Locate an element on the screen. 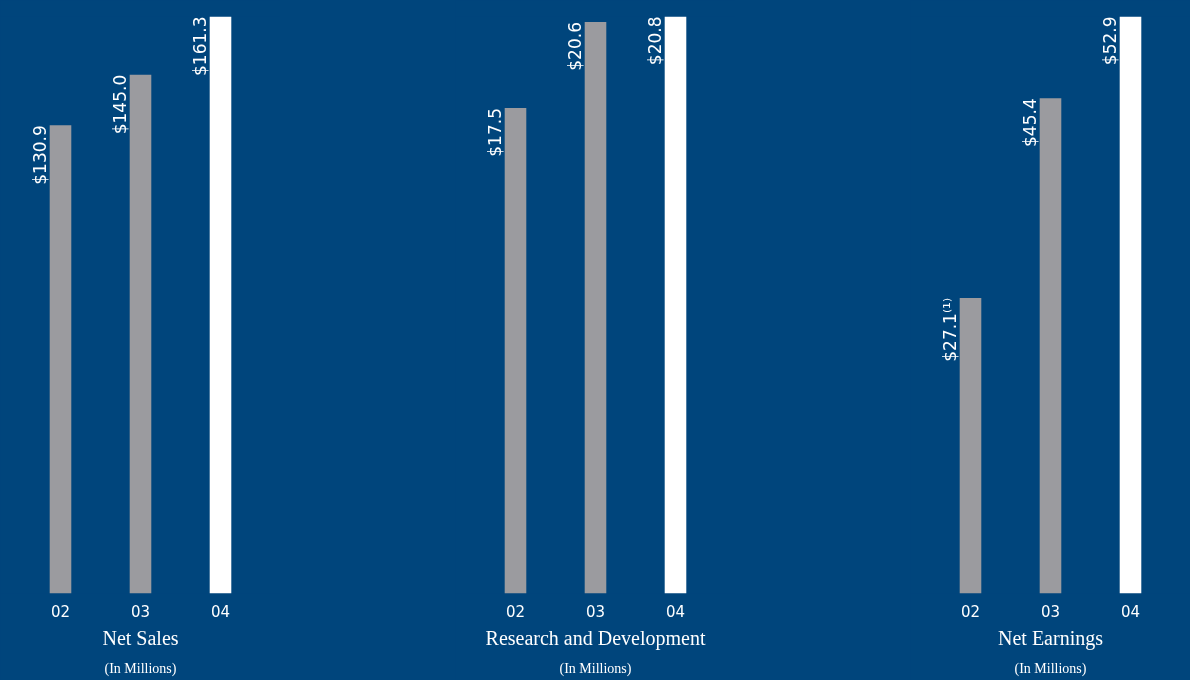 The image size is (1191, 686). text: Net Earnings is located at coordinates (1051, 638).